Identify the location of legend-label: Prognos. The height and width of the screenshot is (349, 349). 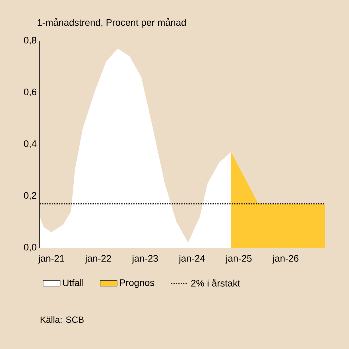
(137, 284).